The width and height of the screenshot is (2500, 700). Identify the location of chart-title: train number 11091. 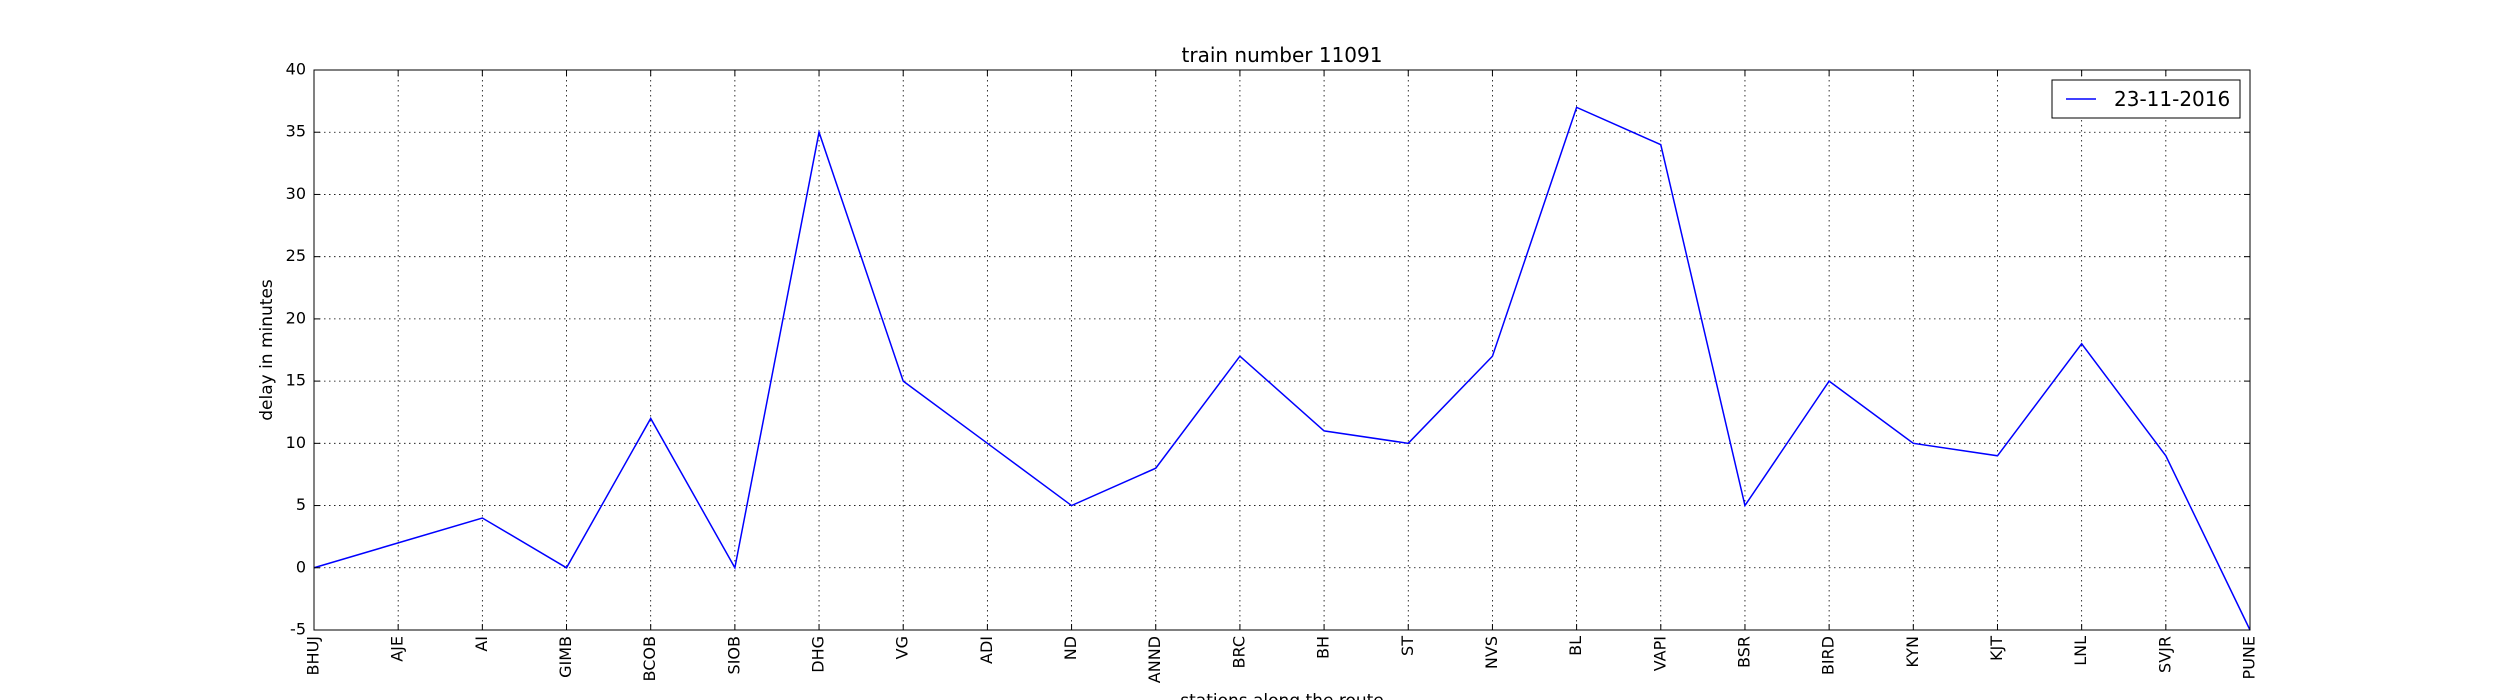
(1282, 55).